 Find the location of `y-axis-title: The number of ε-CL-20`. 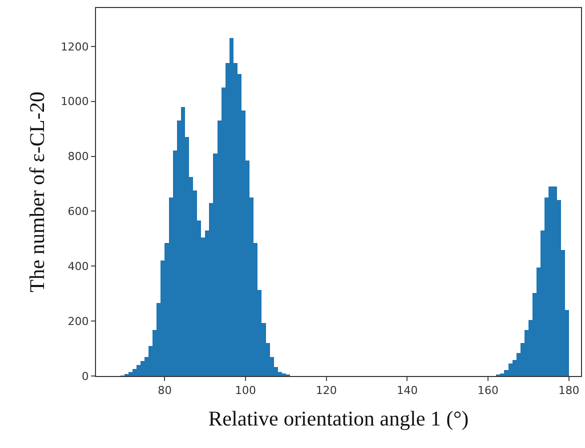

y-axis-title: The number of ε-CL-20 is located at coordinates (36, 192).